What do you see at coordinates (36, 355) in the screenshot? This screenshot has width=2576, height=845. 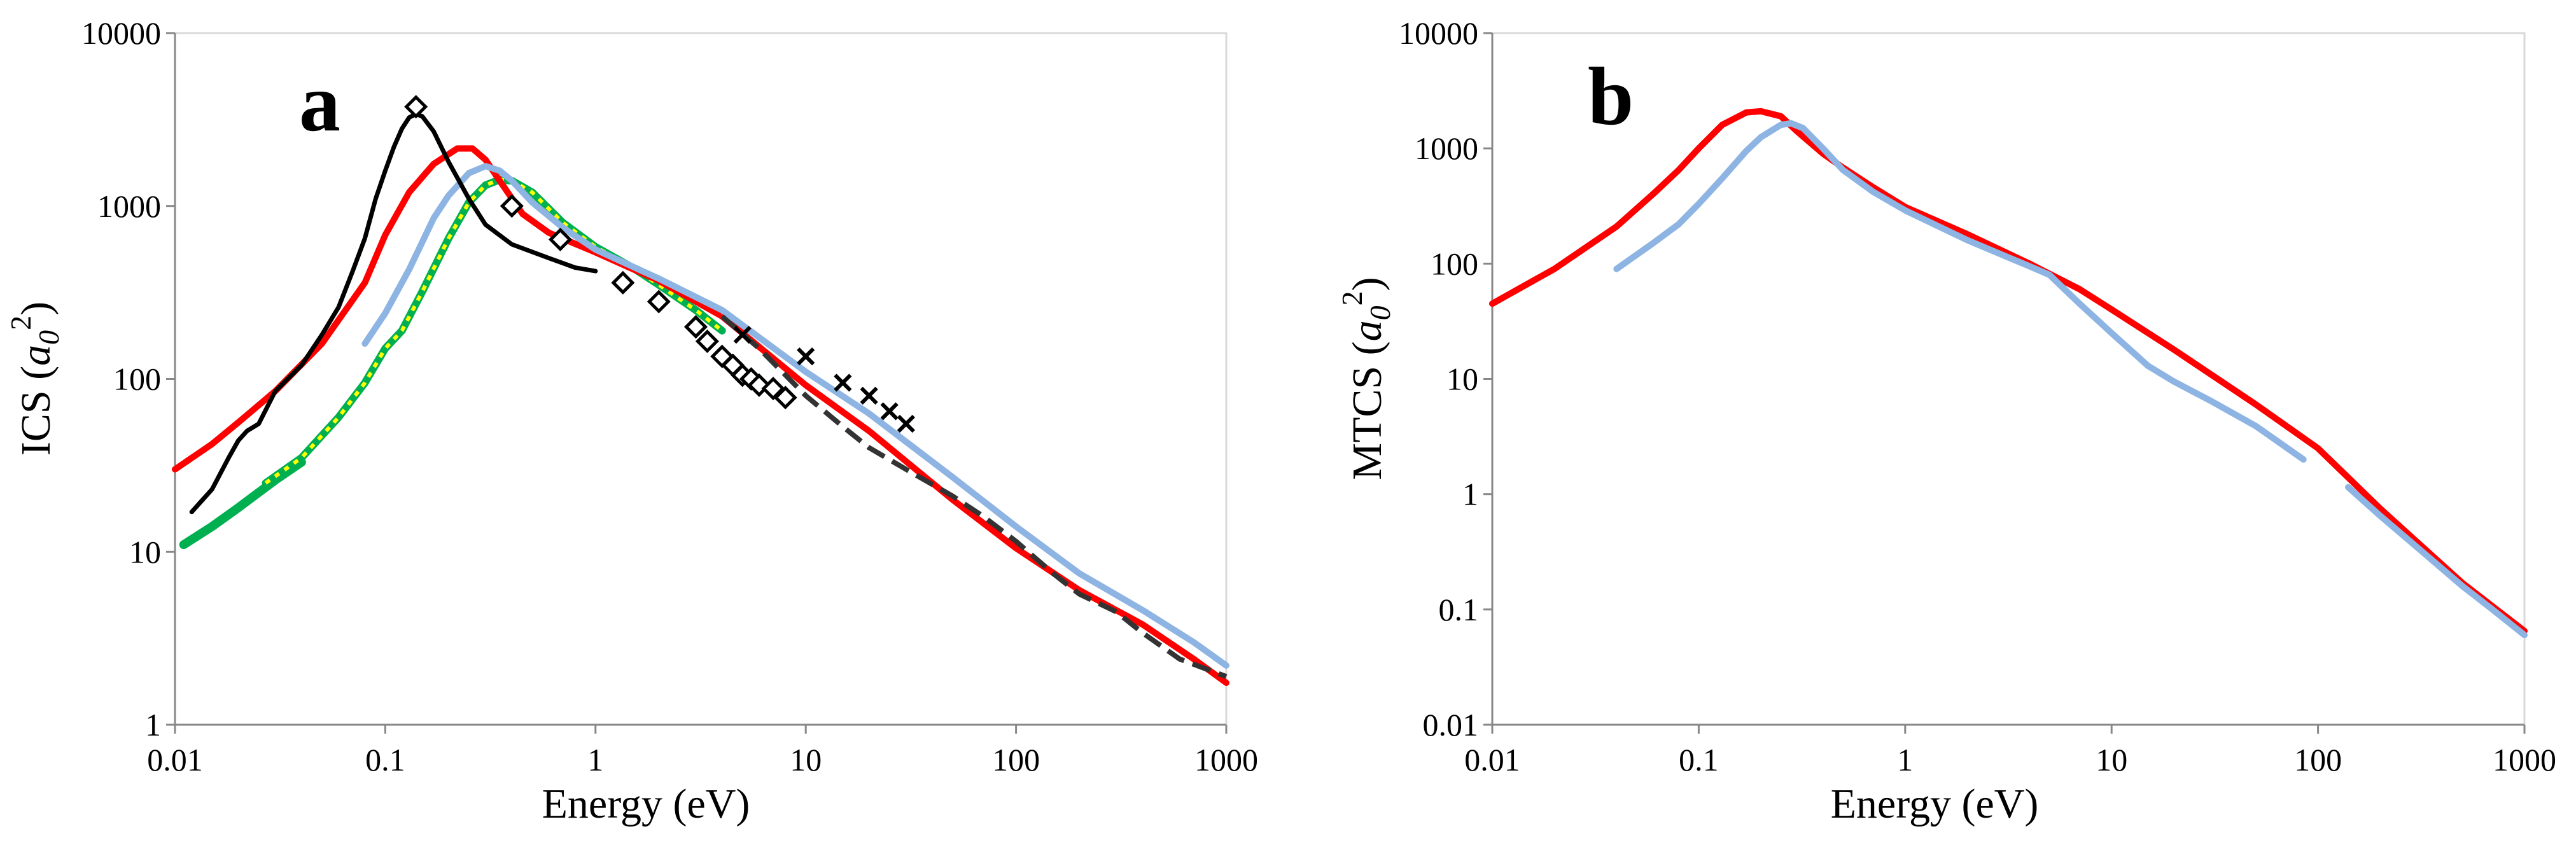 I see `panel-a-ylabel-symbol: a` at bounding box center [36, 355].